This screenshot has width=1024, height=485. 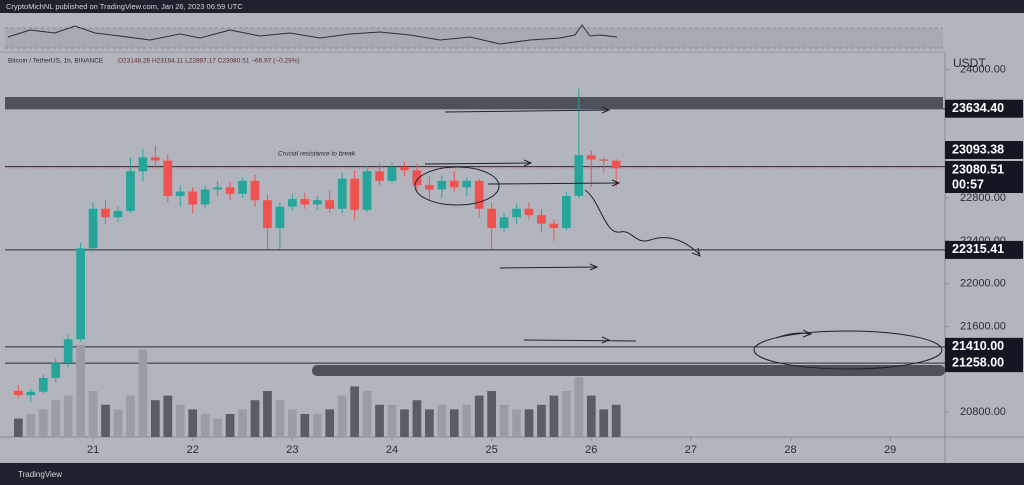 I want to click on y-tick-label: 22800.00, so click(x=983, y=198).